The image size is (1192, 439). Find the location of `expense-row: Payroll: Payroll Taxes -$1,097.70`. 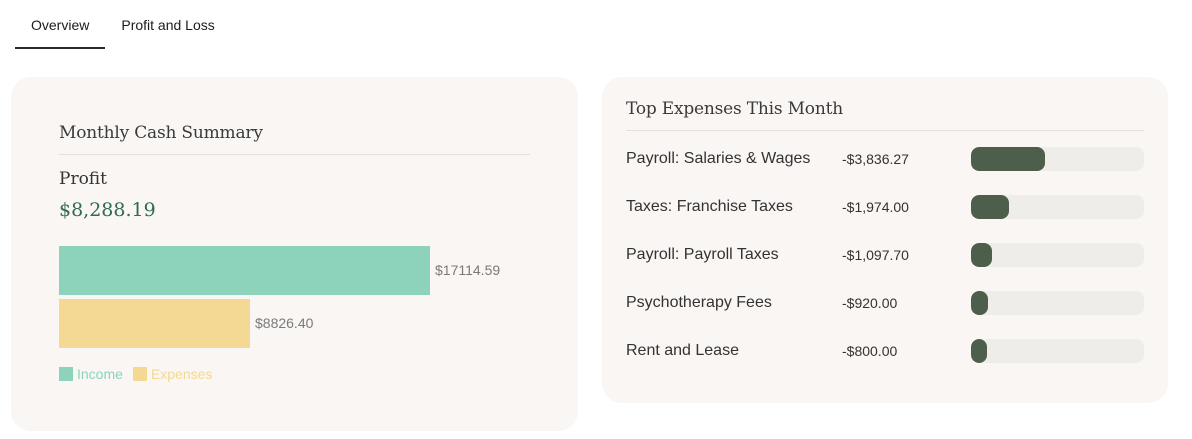

expense-row: Payroll: Payroll Taxes -$1,097.70 is located at coordinates (885, 255).